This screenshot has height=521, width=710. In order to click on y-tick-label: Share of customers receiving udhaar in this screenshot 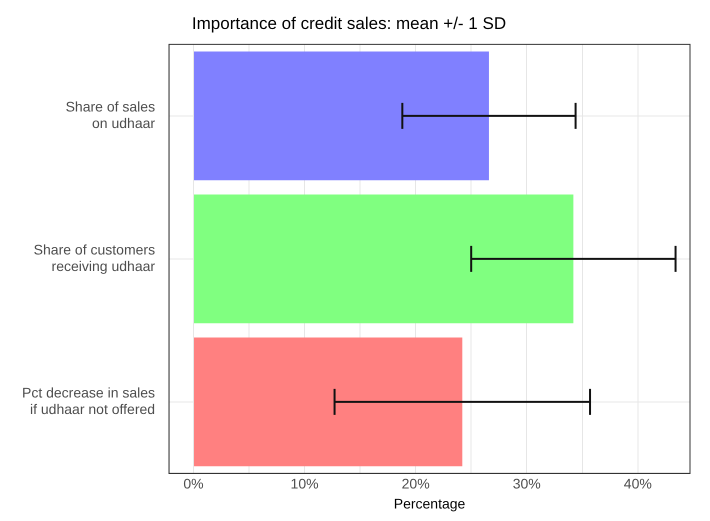, I will do `click(95, 257)`.